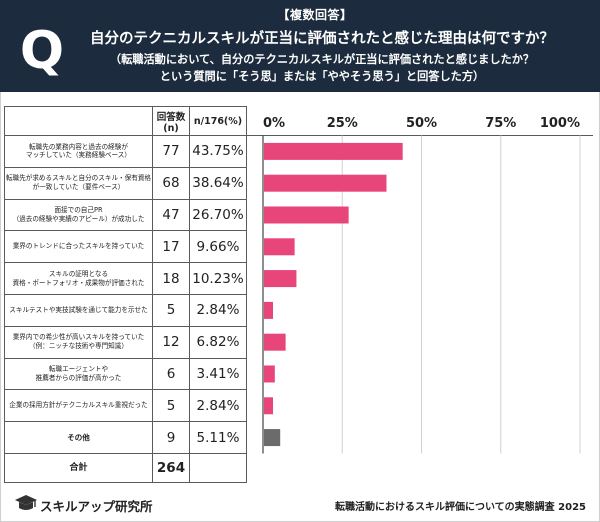 Image resolution: width=600 pixels, height=522 pixels. I want to click on x-tick-label: 50%, so click(421, 123).